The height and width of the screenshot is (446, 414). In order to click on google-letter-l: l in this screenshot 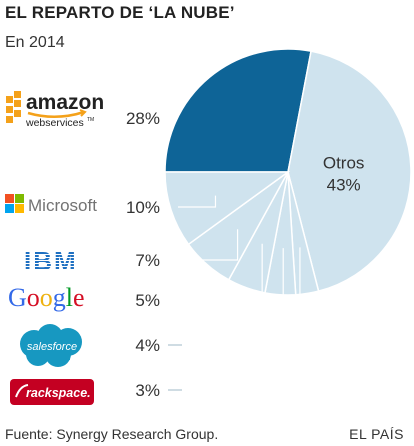, I will do `click(69, 297)`.